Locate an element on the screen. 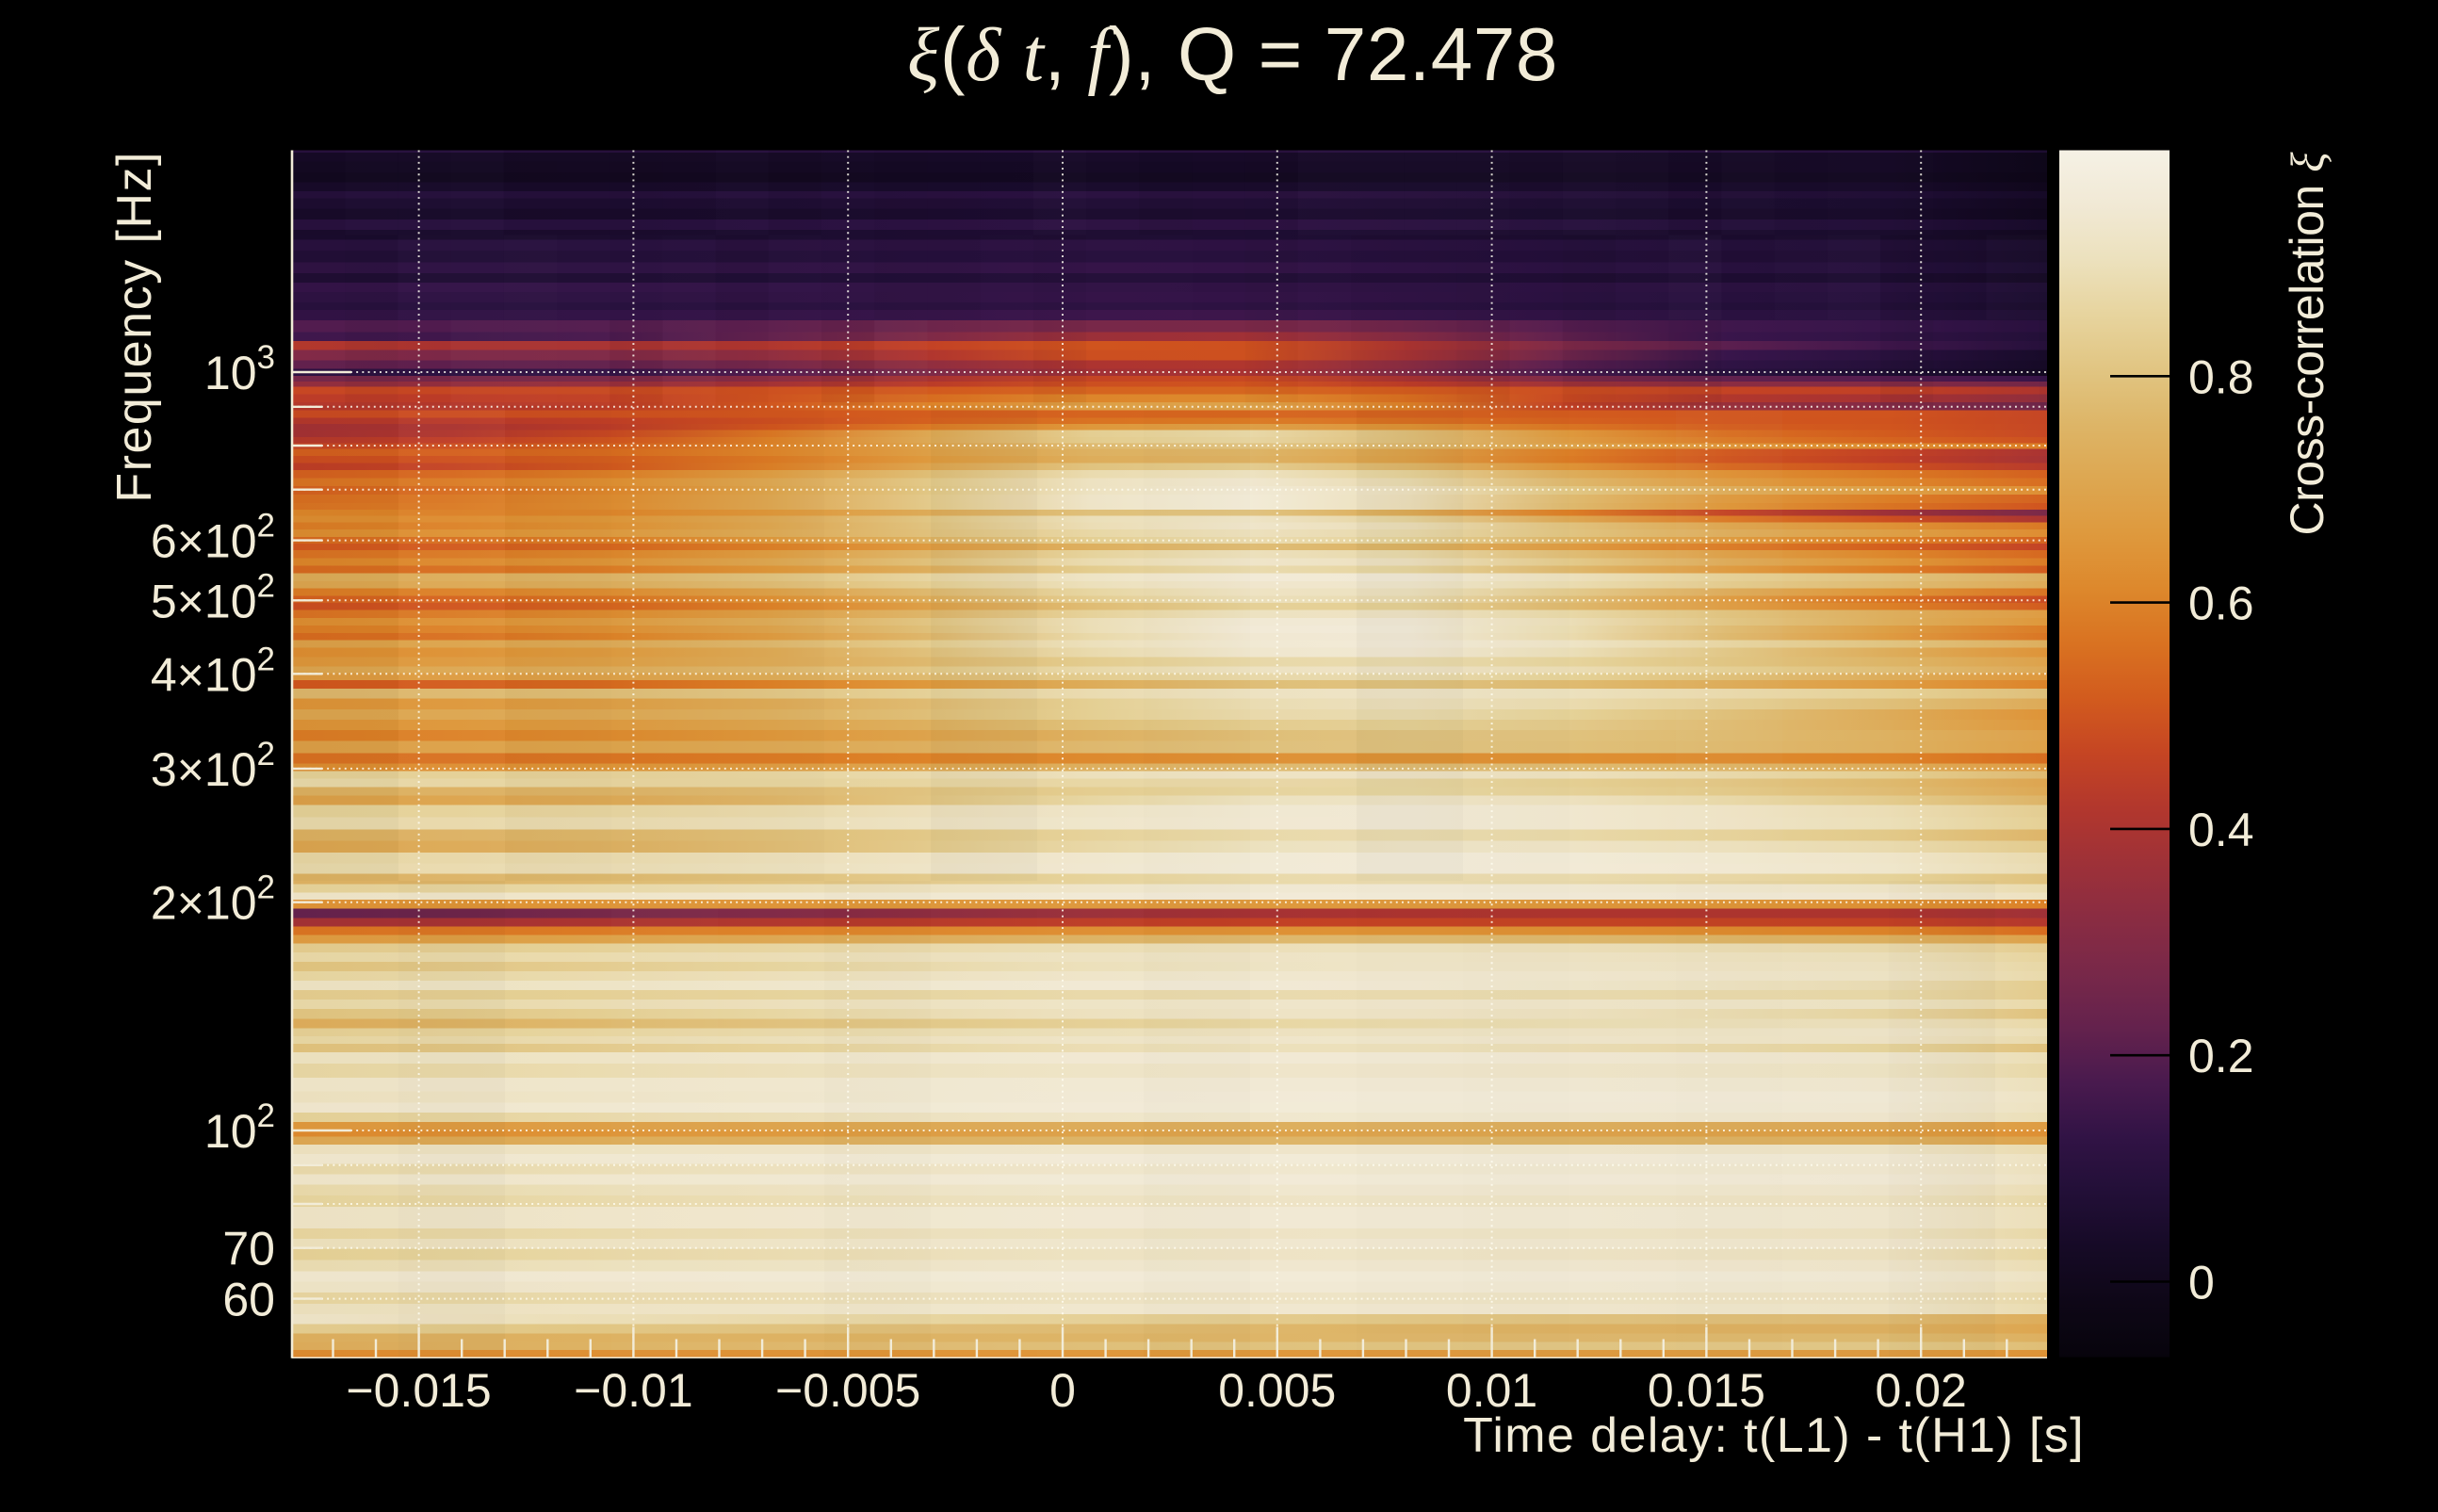  svg-text: 0.01 is located at coordinates (1491, 1390).